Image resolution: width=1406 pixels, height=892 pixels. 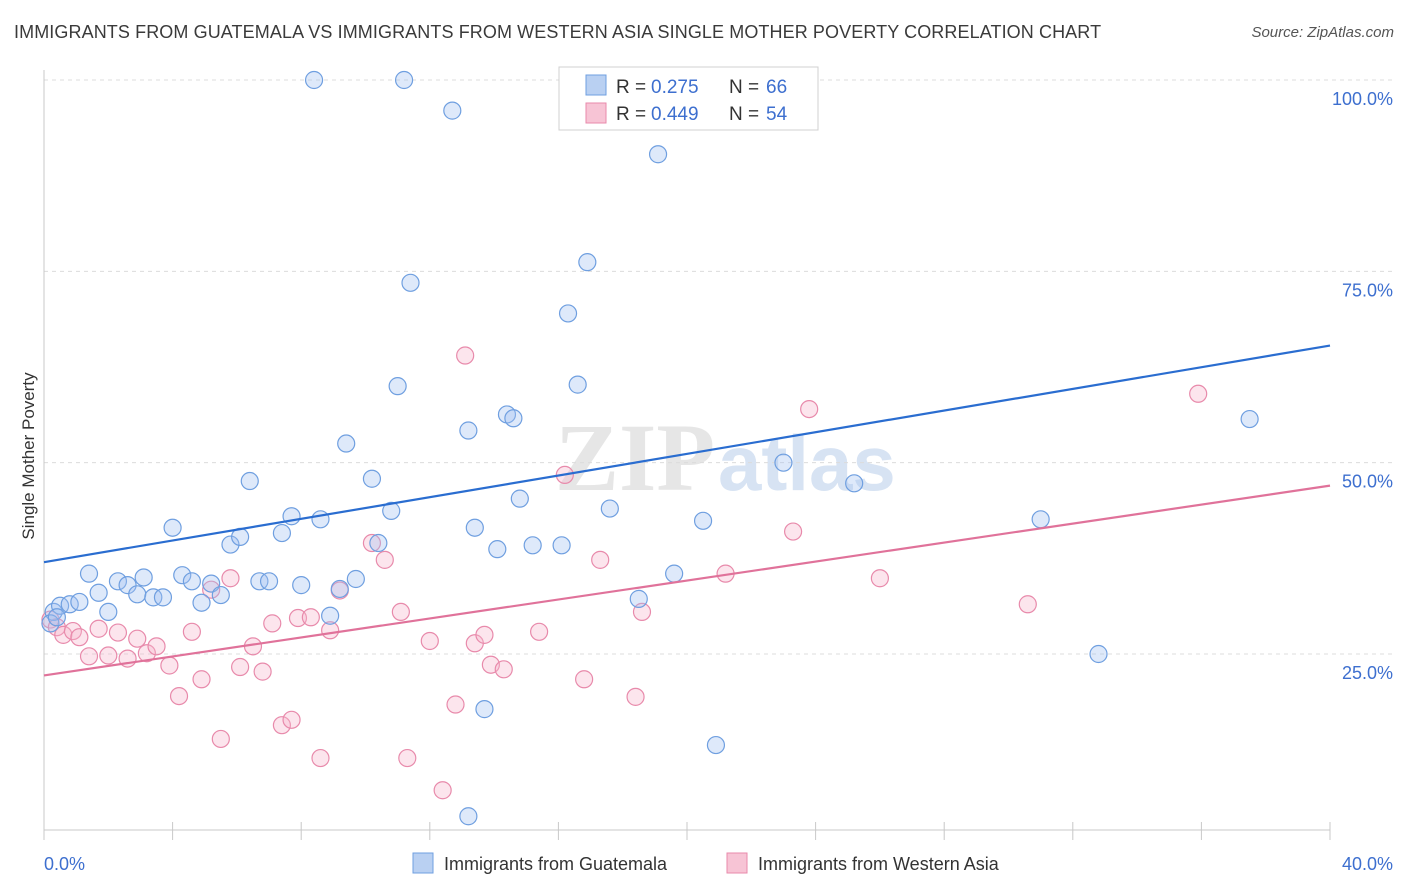 What do you see at coordinates (675, 114) in the screenshot?
I see `legend-r-value-2: 0.449` at bounding box center [675, 114].